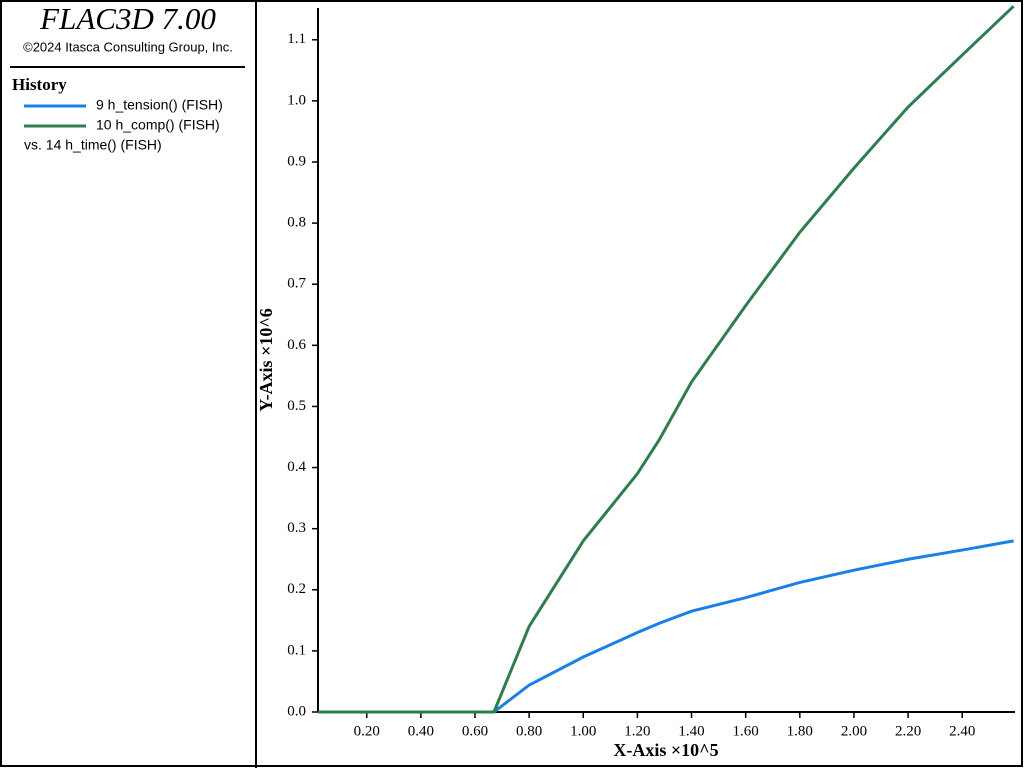  Describe the element at coordinates (296, 589) in the screenshot. I see `y-tick-label: 0.2` at that location.